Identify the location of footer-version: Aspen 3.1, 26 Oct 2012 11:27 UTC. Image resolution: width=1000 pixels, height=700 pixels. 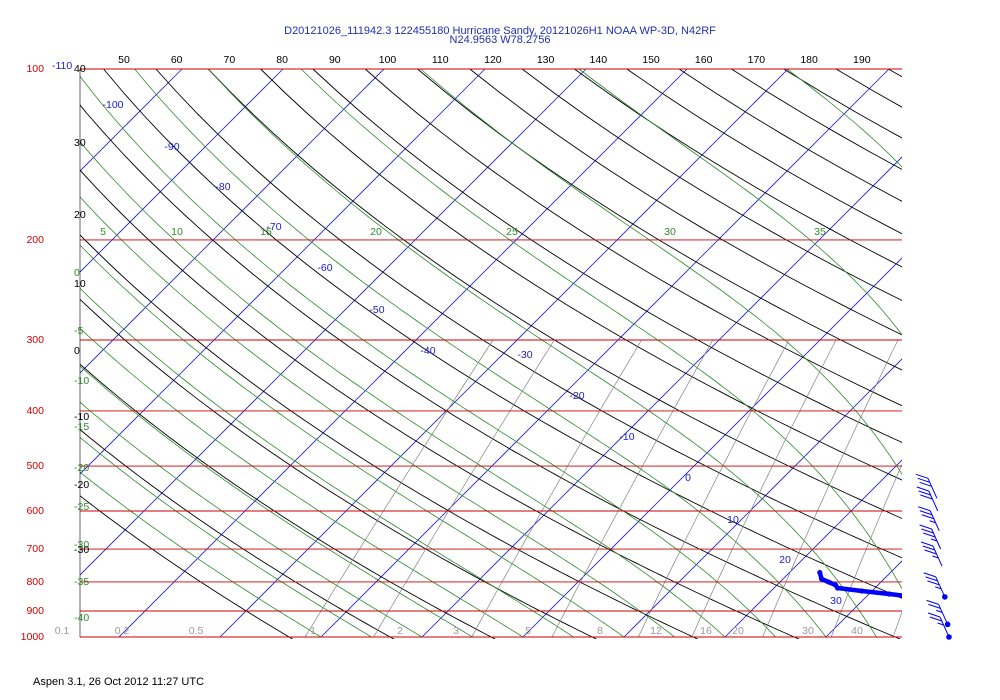
(119, 682).